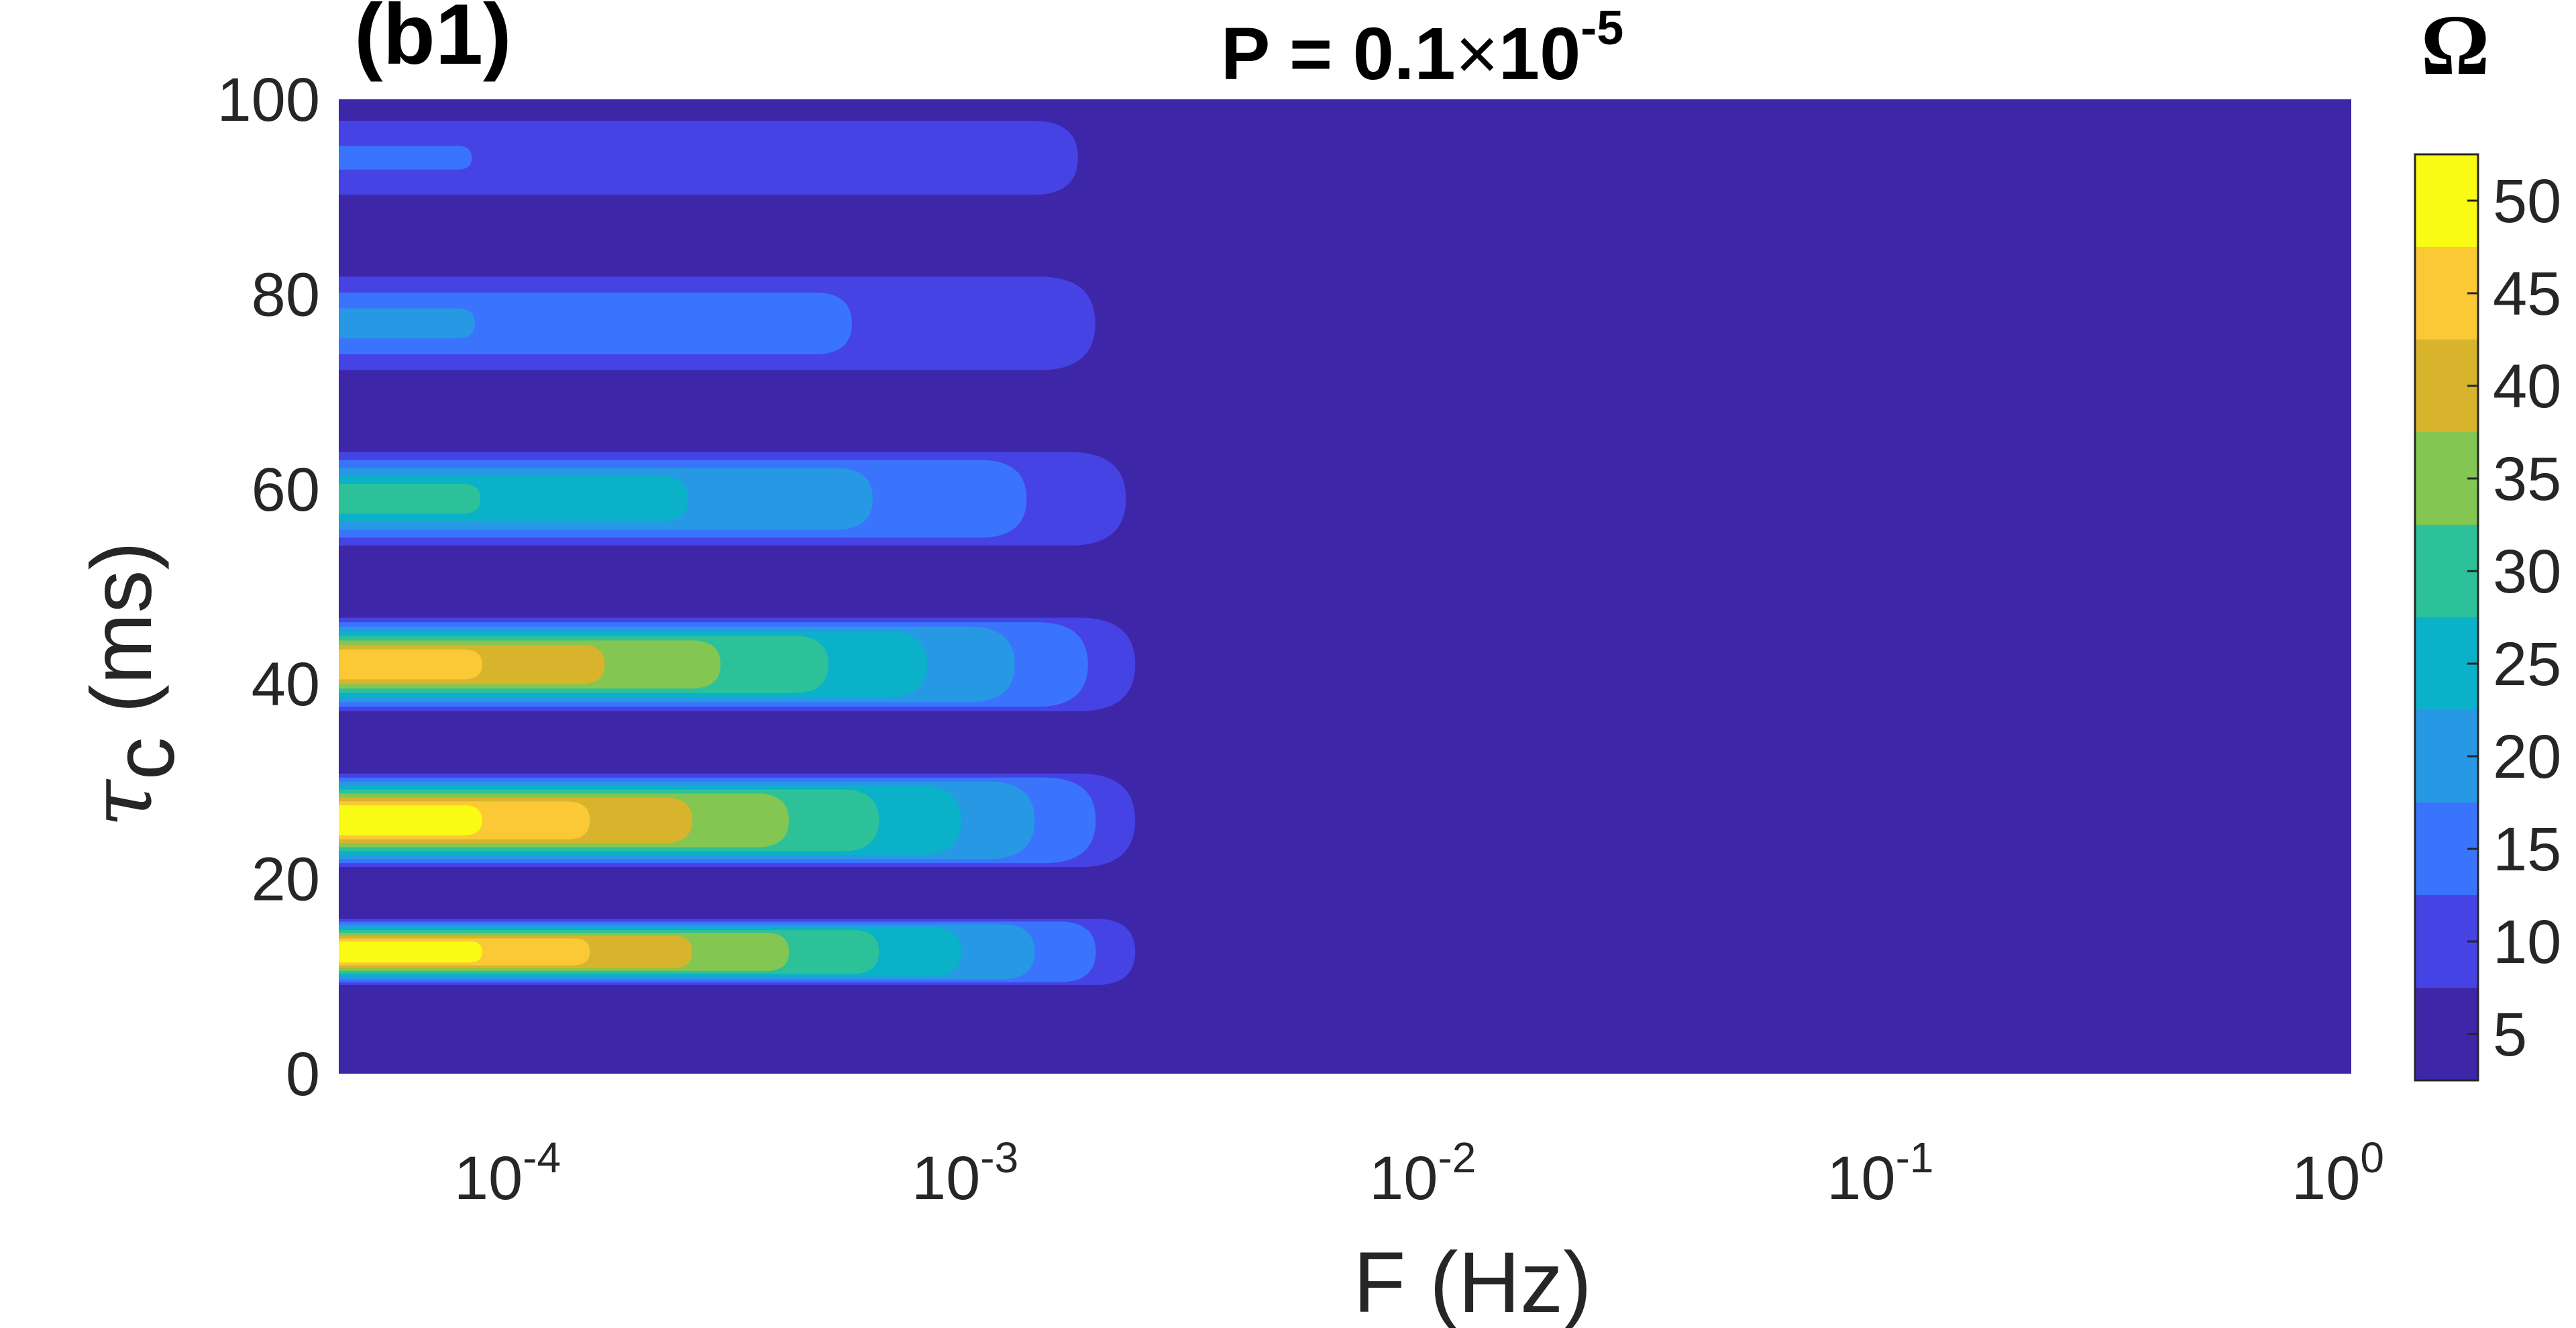 This screenshot has height=1328, width=2576. I want to click on x-axis-ticks: 10⁻⁴ 10⁻³ 10⁻² 10⁻¹ 10⁰, so click(1419, 1173).